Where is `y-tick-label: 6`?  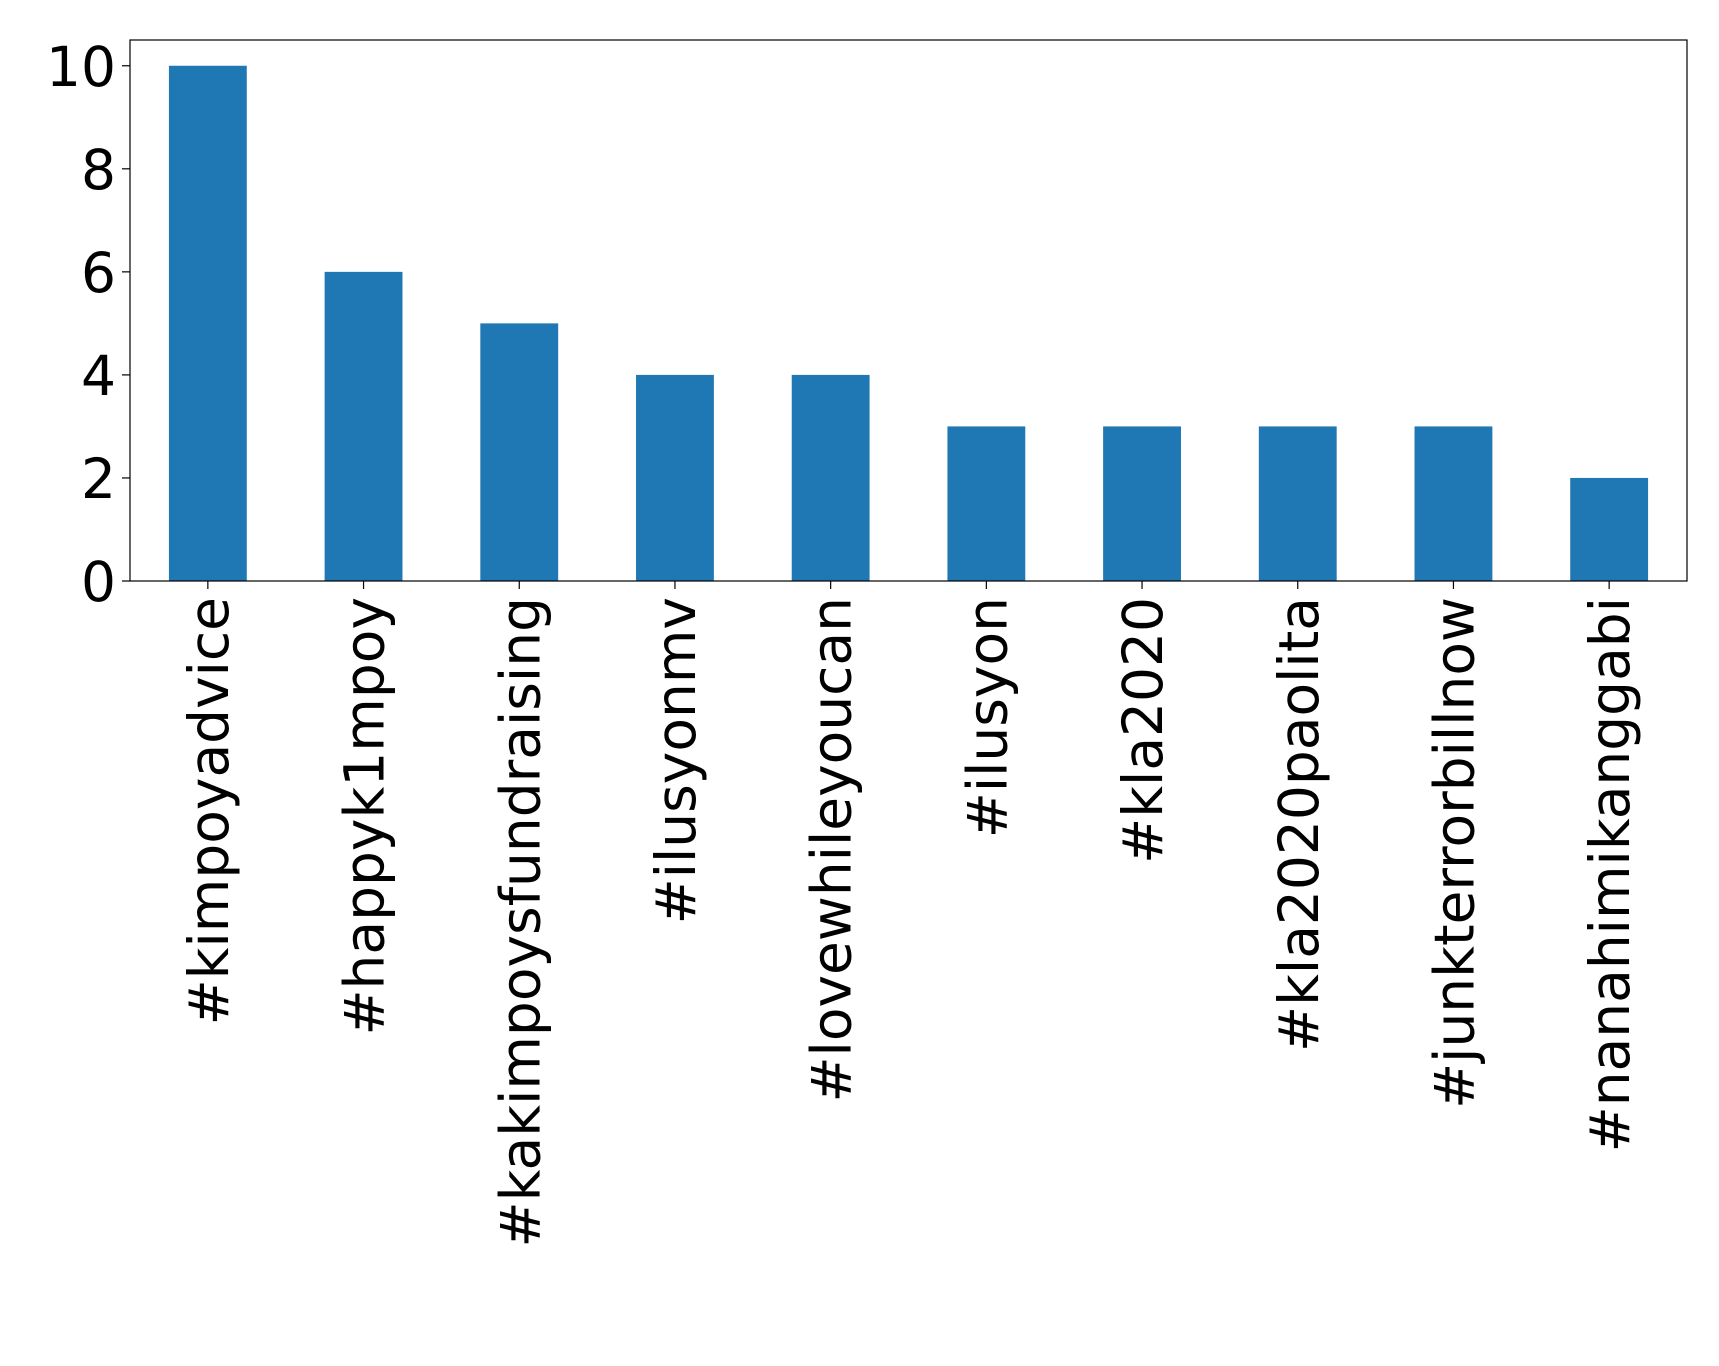 y-tick-label: 6 is located at coordinates (98, 273).